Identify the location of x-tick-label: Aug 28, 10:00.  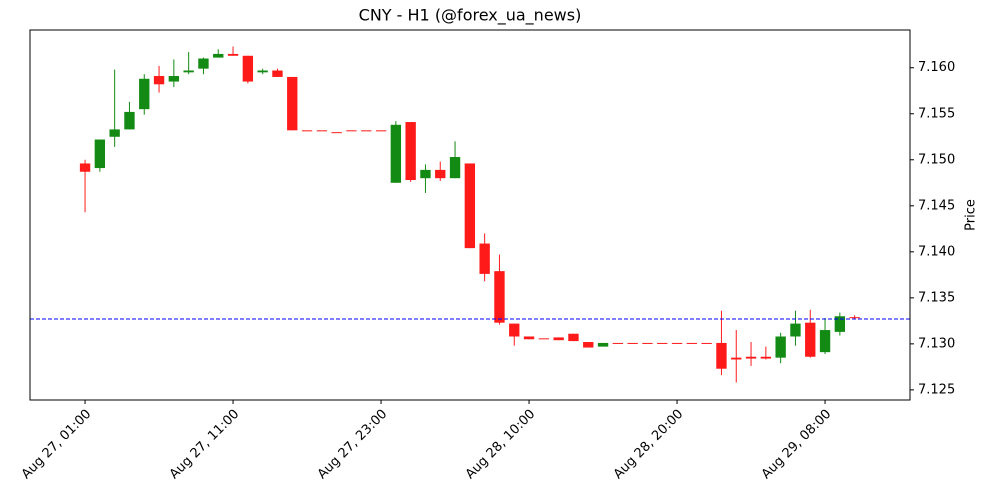
(501, 445).